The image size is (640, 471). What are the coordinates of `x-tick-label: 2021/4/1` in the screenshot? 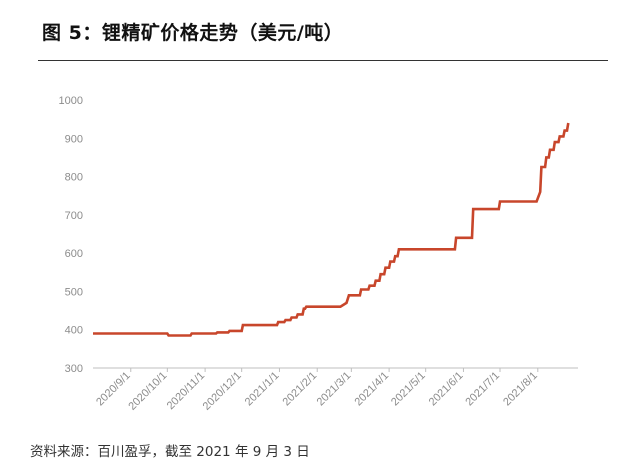 It's located at (371, 389).